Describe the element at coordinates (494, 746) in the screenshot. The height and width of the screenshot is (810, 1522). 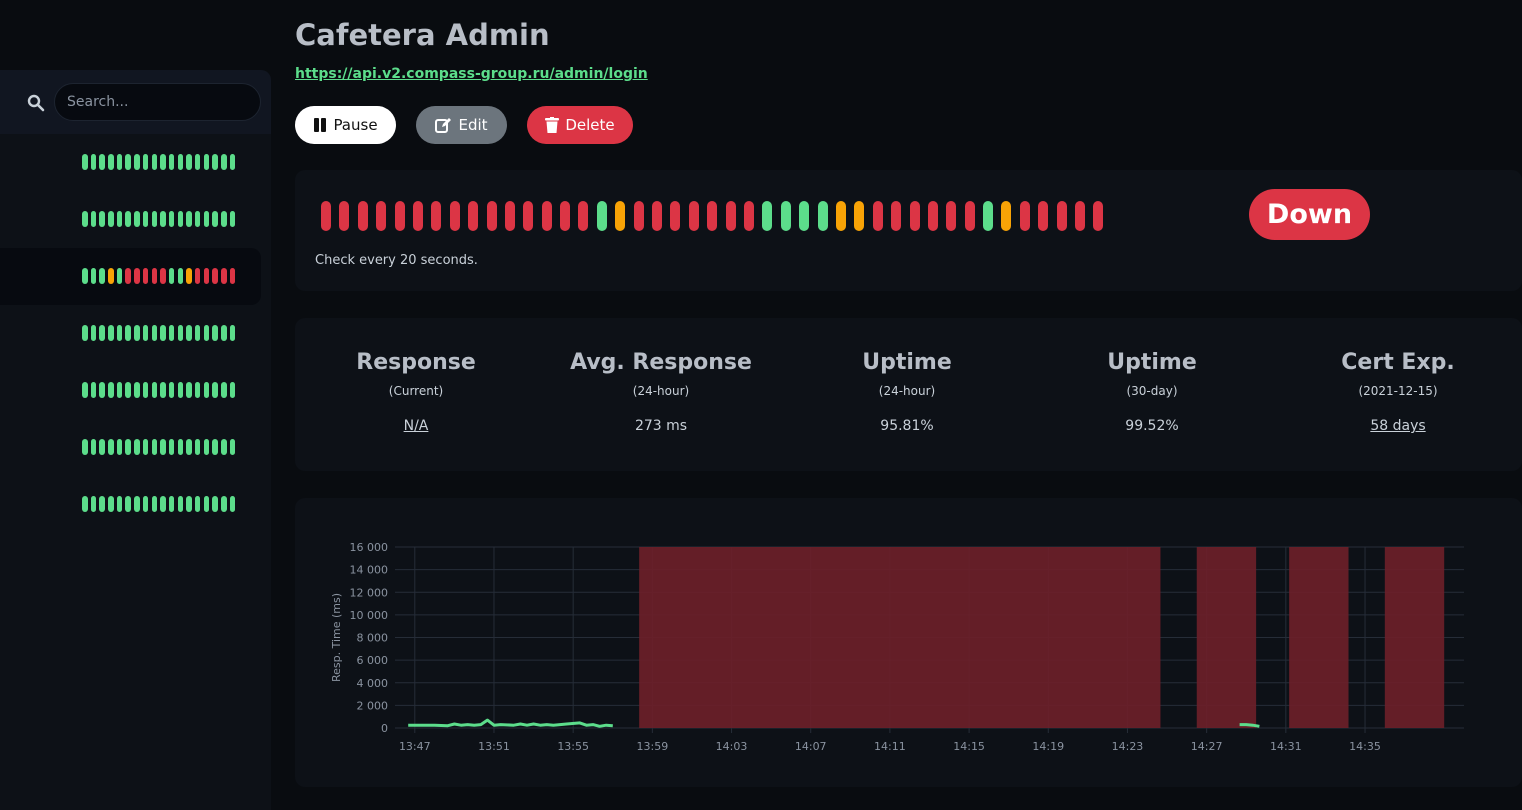
I see `x-tick-label: 13:51` at that location.